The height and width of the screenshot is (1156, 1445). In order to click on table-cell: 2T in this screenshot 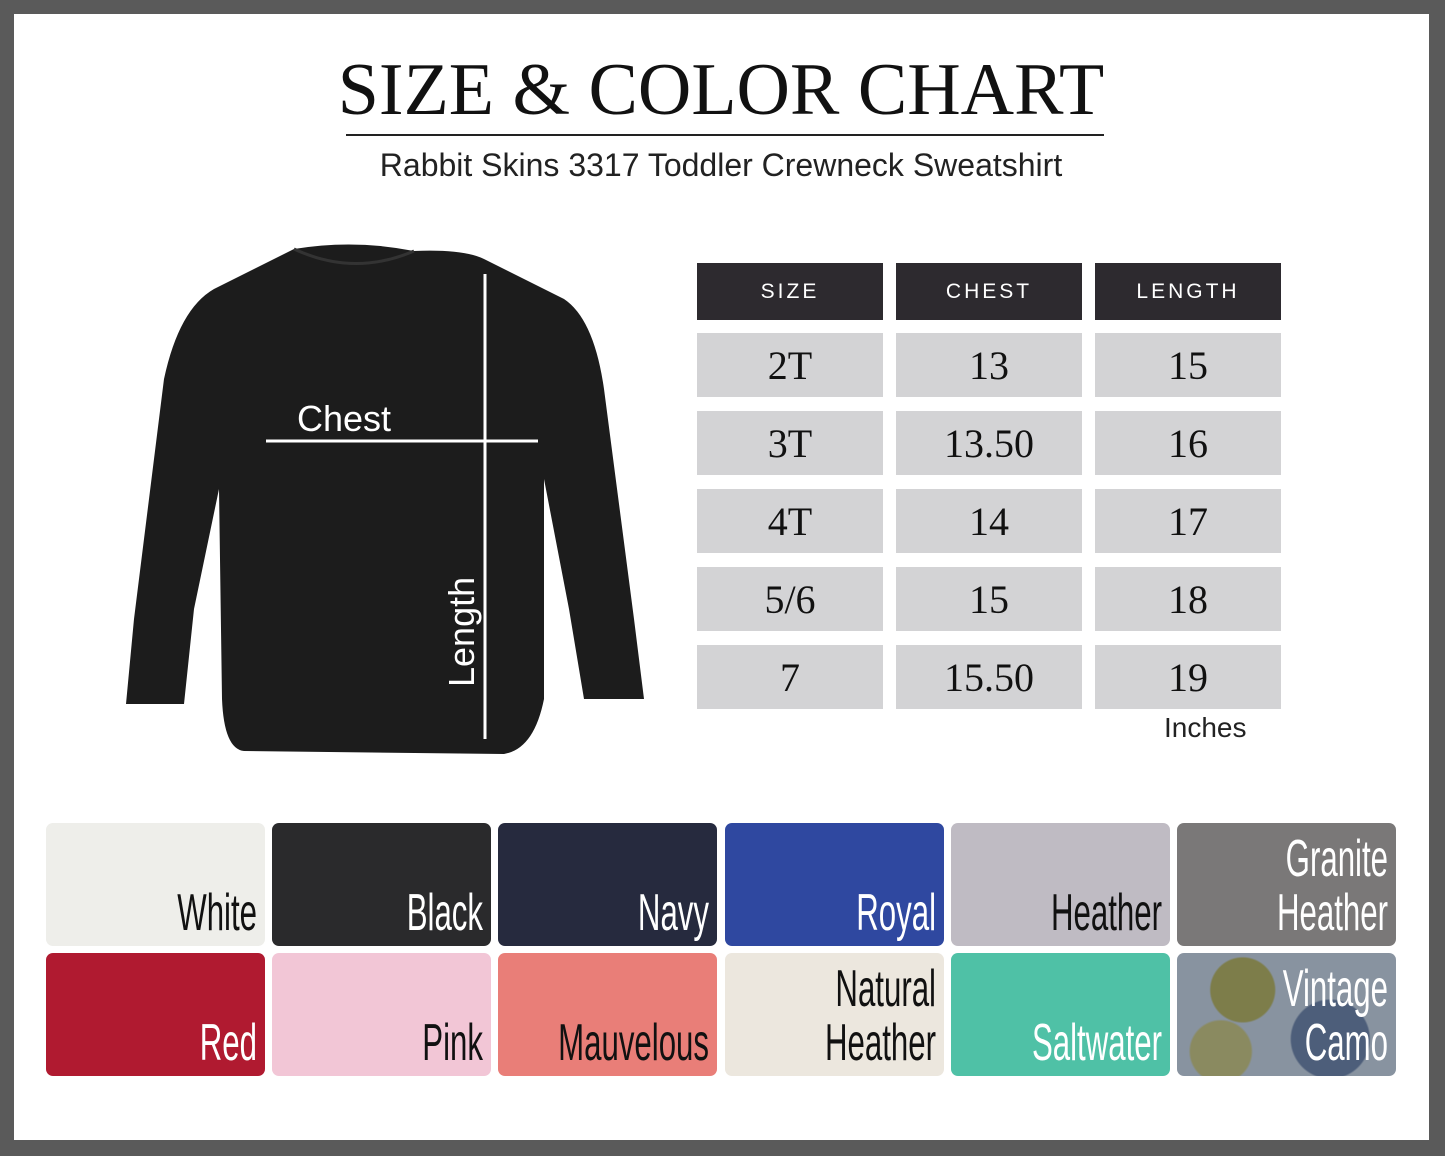, I will do `click(790, 365)`.